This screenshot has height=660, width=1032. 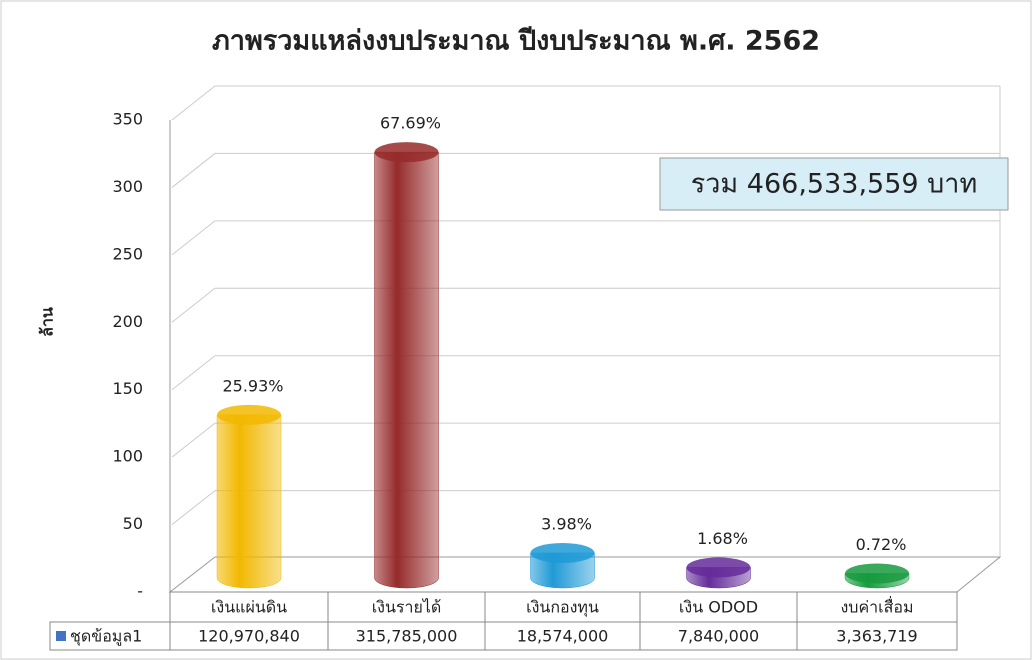 I want to click on table-value: 3,363,719, so click(x=876, y=636).